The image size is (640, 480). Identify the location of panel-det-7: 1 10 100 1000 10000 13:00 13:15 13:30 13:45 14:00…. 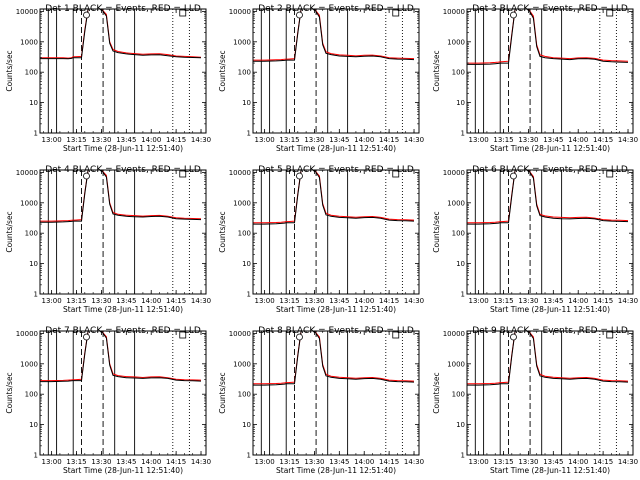
(108, 400).